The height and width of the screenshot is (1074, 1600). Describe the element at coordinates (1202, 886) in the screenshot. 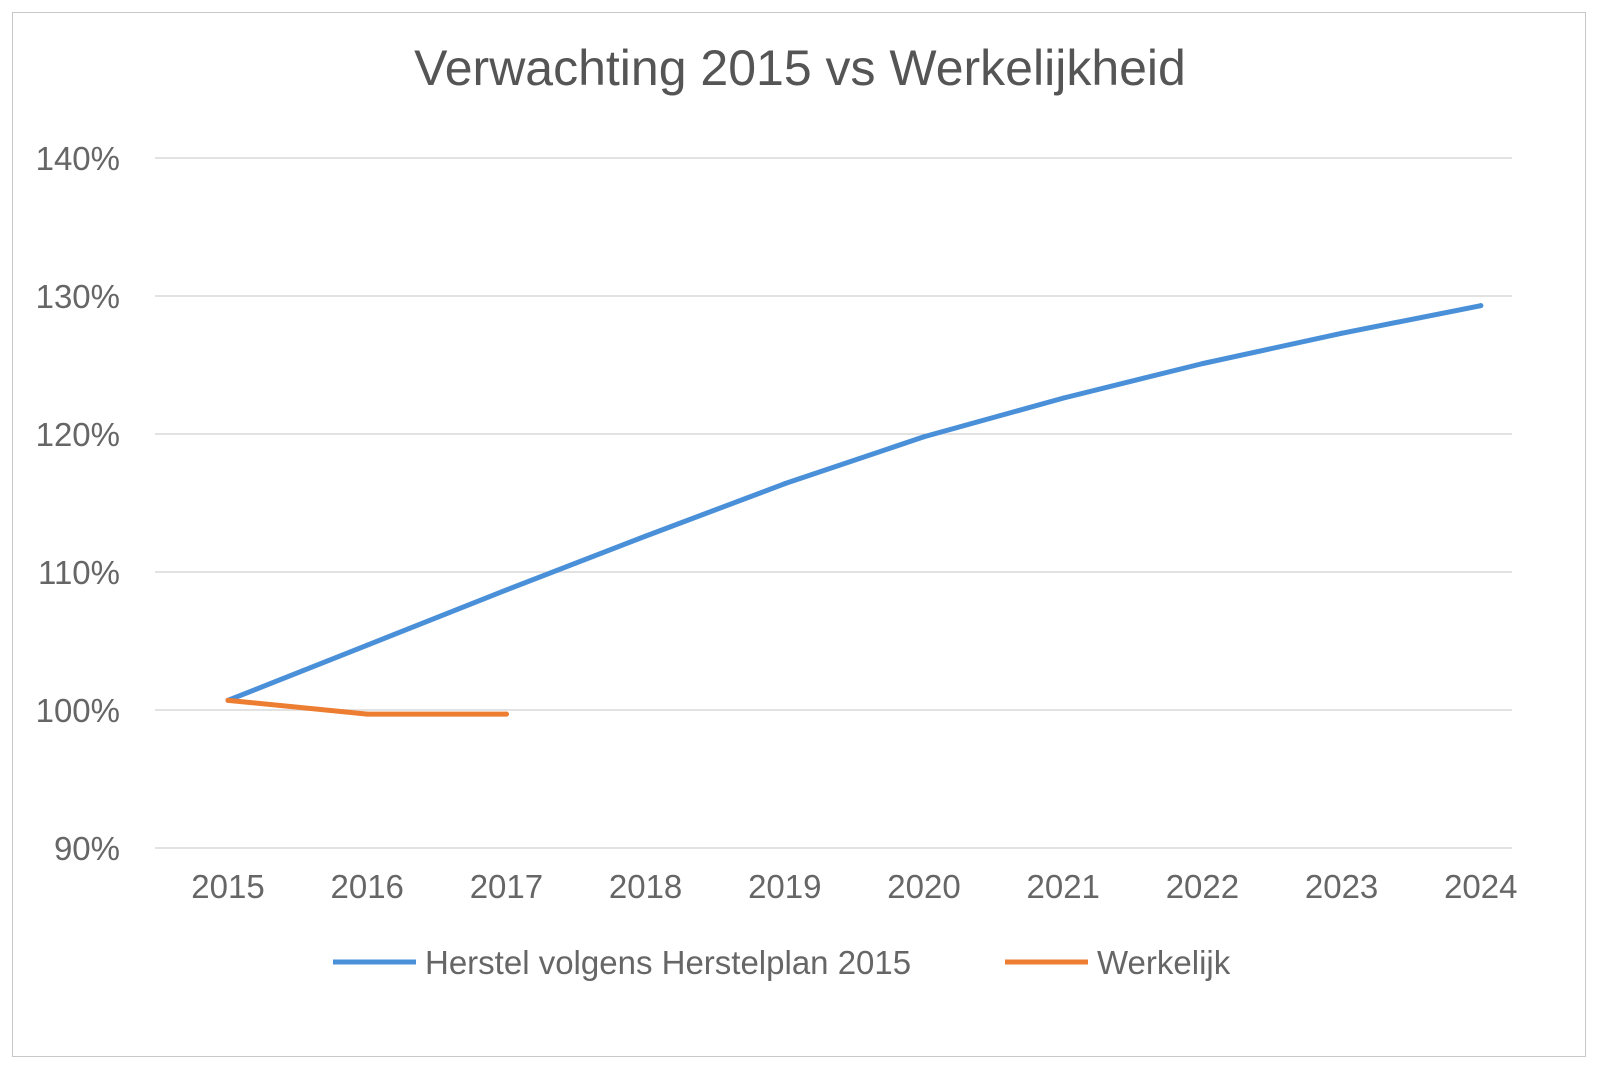

I see `x-tick-label: 2022` at that location.